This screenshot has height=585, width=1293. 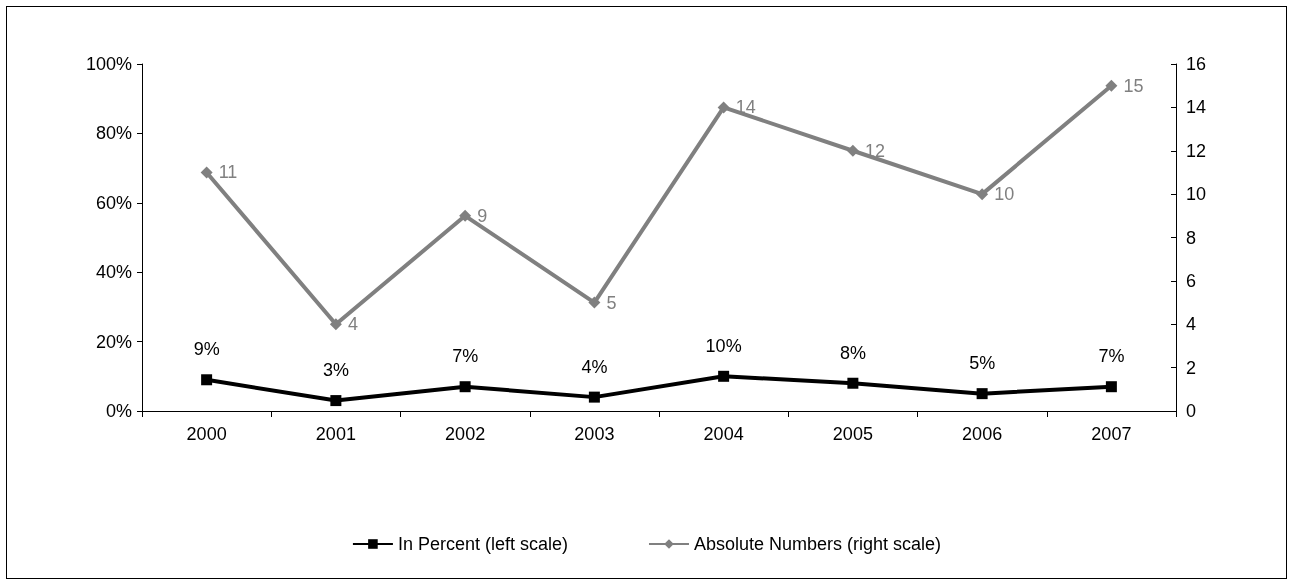 What do you see at coordinates (113, 272) in the screenshot?
I see `y-tick-label: 40%` at bounding box center [113, 272].